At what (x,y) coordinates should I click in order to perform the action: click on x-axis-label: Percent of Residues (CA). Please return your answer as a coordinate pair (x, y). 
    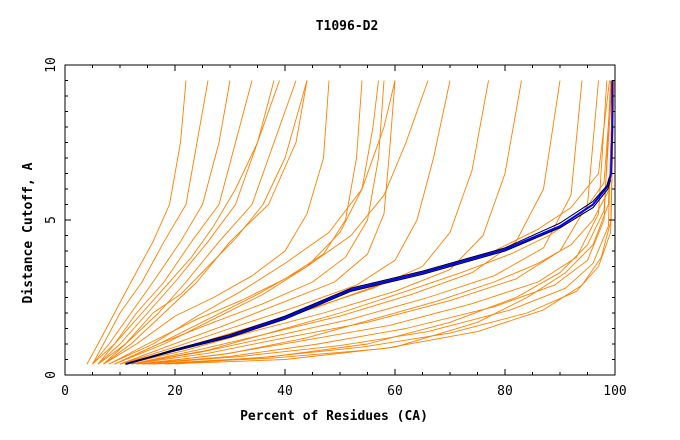
    Looking at the image, I should click on (334, 416).